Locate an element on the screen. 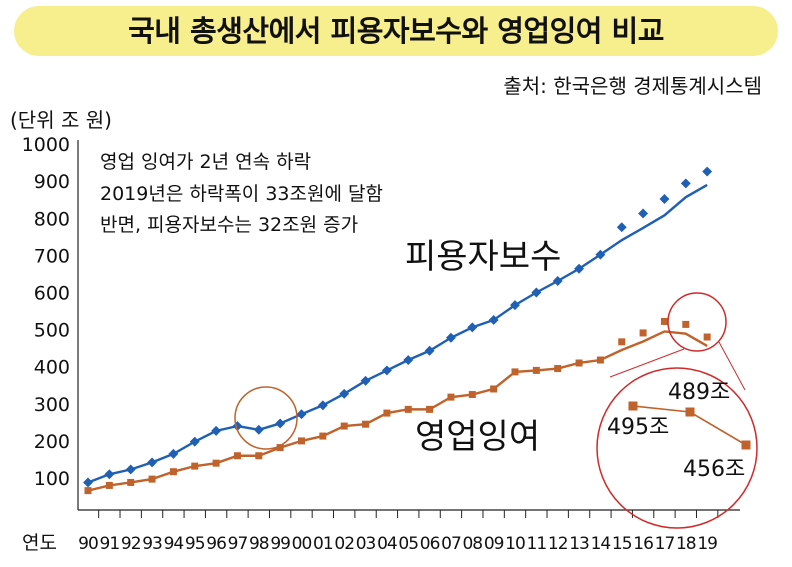  x-tick-label: 99 is located at coordinates (280, 544).